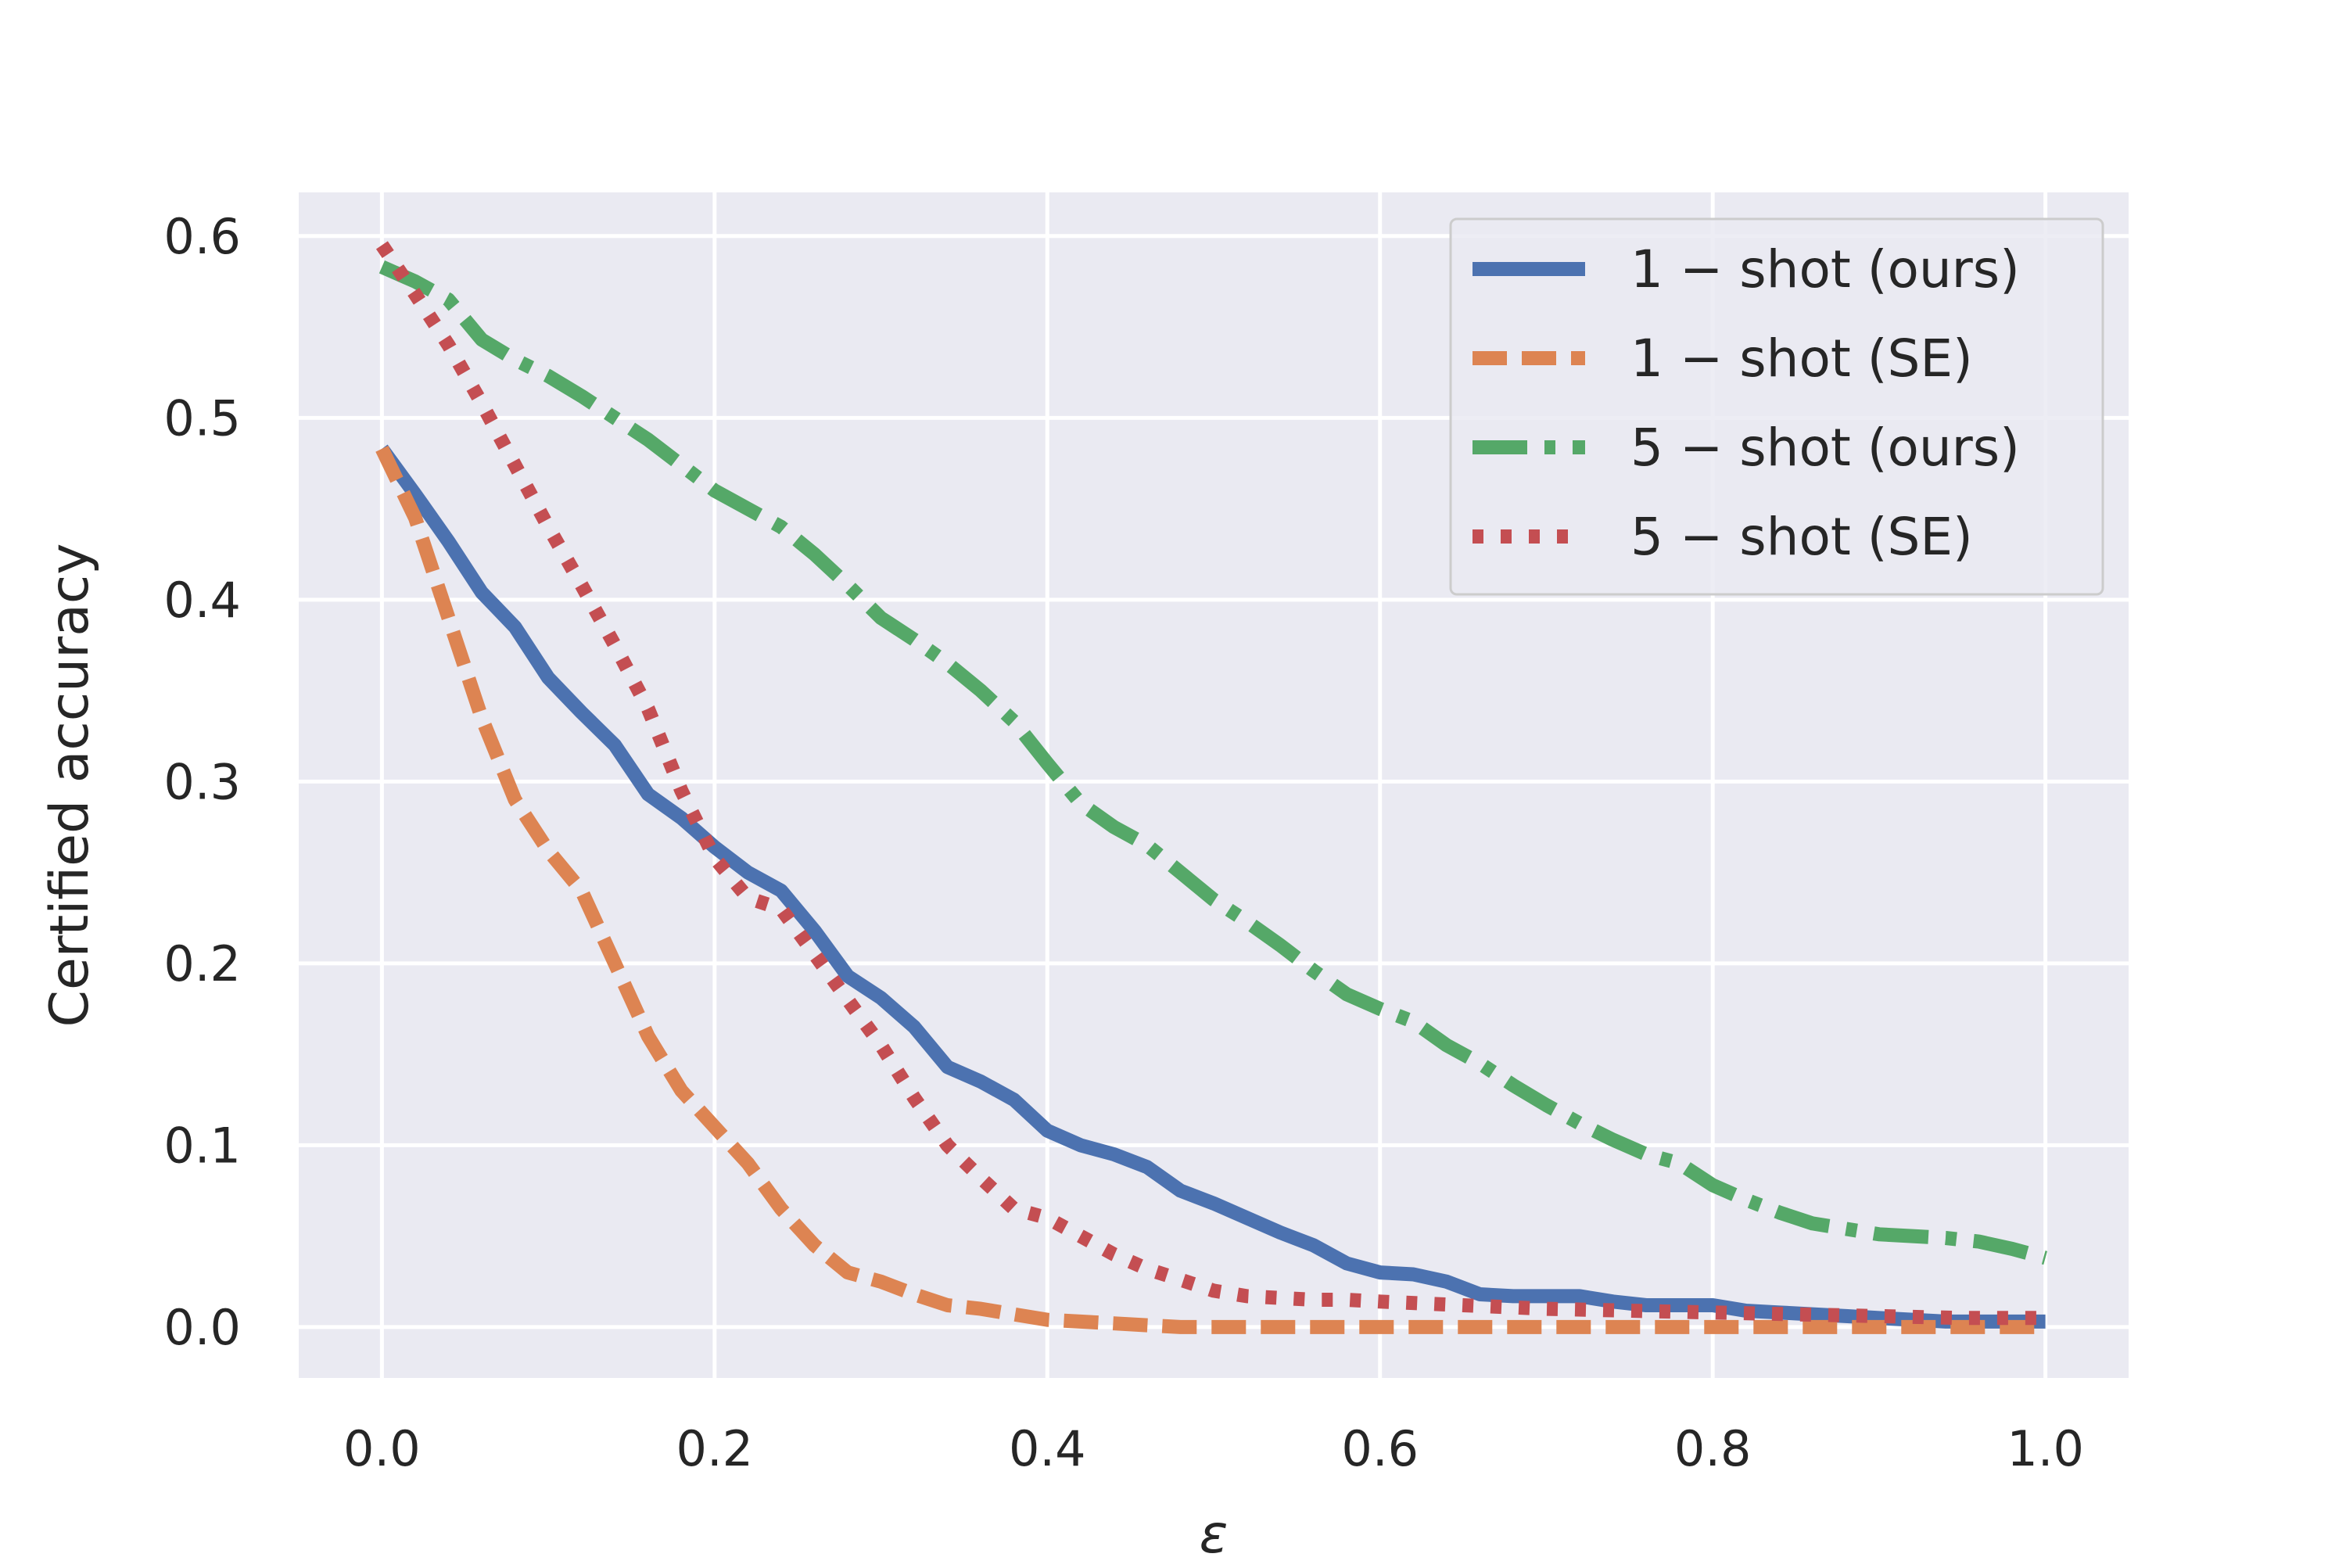 The image size is (2346, 1568). What do you see at coordinates (1380, 1448) in the screenshot?
I see `x-tick-label: 0.6` at bounding box center [1380, 1448].